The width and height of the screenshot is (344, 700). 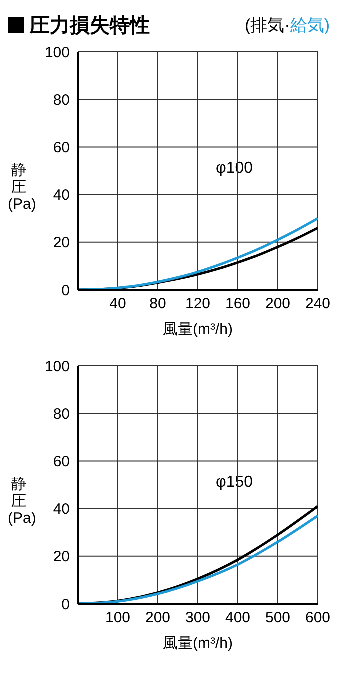 I want to click on x-tick-label: 400, so click(x=238, y=618).